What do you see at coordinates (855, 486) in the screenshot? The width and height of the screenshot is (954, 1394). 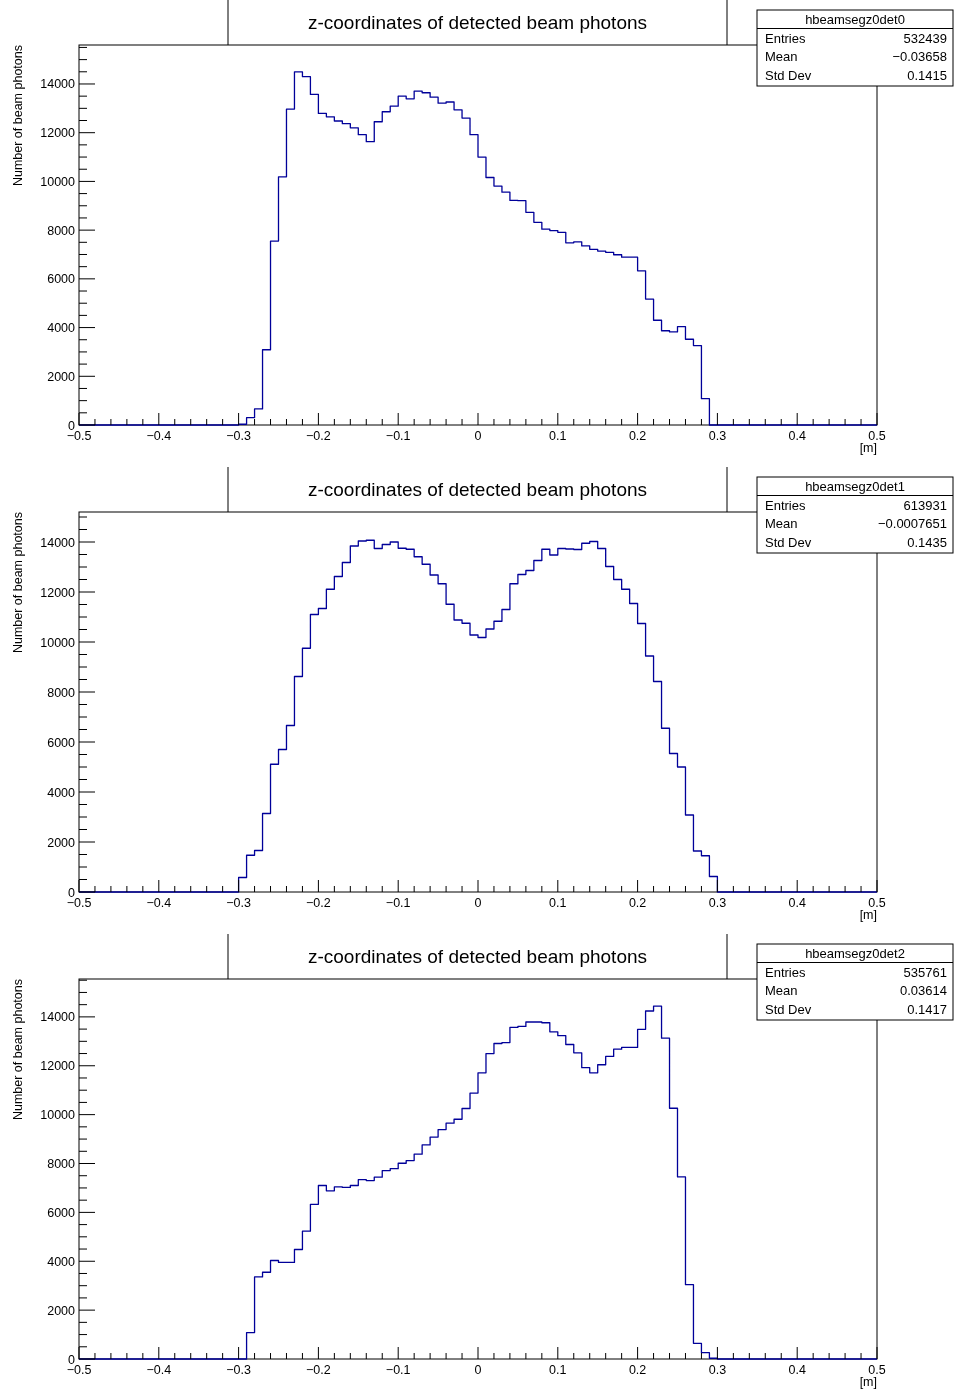 I see `text: hbeamsegz0det1` at bounding box center [855, 486].